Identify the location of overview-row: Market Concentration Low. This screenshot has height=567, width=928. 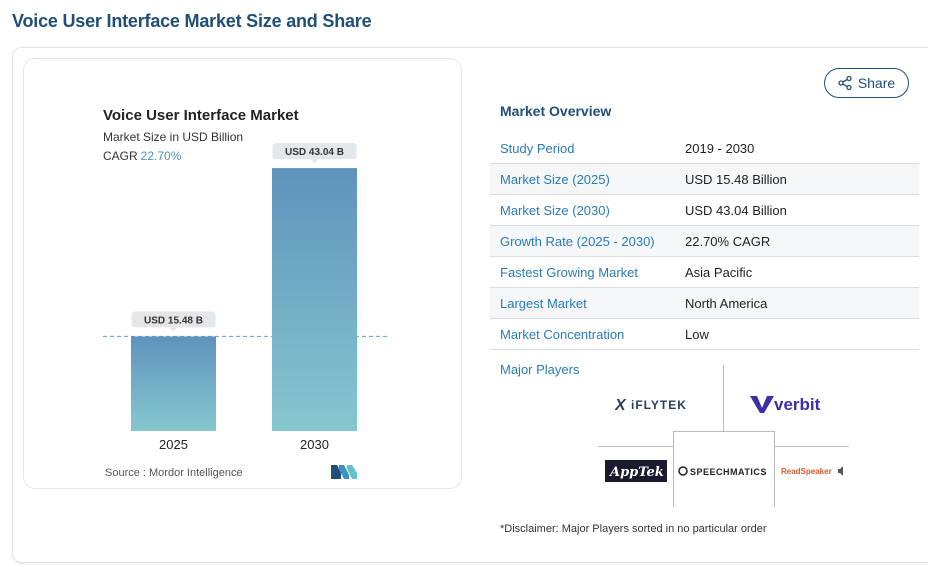
(704, 334).